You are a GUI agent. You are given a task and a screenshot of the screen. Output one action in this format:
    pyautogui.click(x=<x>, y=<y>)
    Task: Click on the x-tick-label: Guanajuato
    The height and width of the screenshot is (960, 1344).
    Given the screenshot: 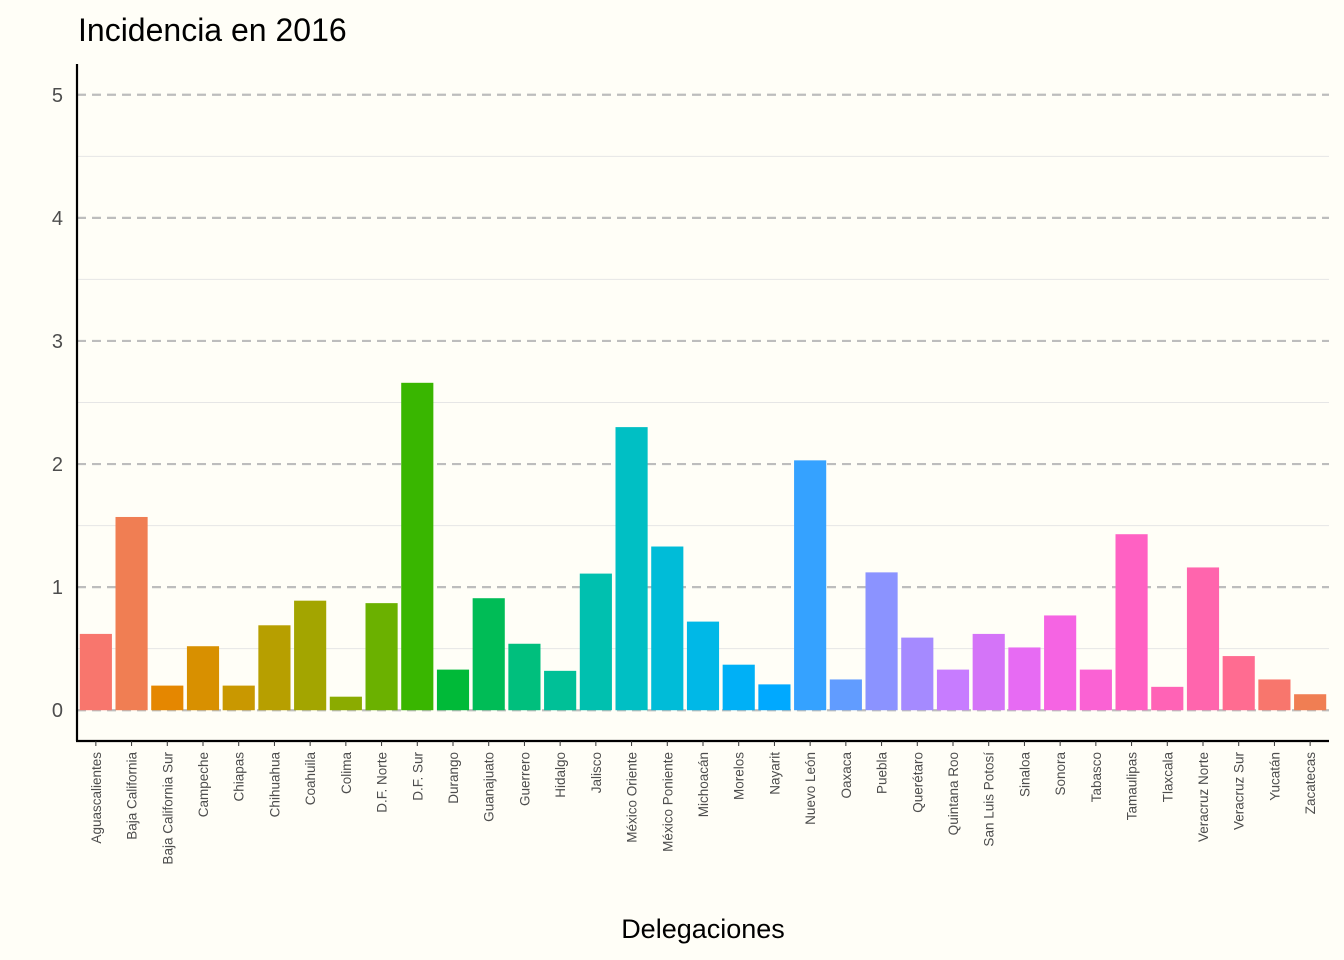 What is the action you would take?
    pyautogui.click(x=489, y=787)
    